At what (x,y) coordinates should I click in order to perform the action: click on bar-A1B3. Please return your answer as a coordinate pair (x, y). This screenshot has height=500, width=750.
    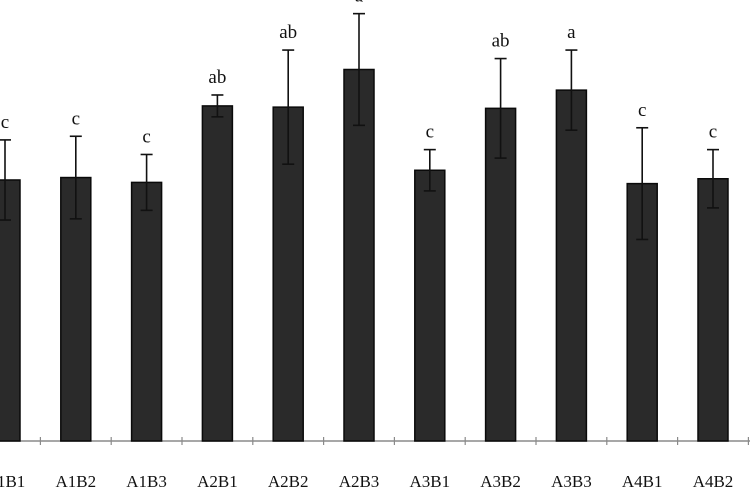
    Looking at the image, I should click on (146, 311).